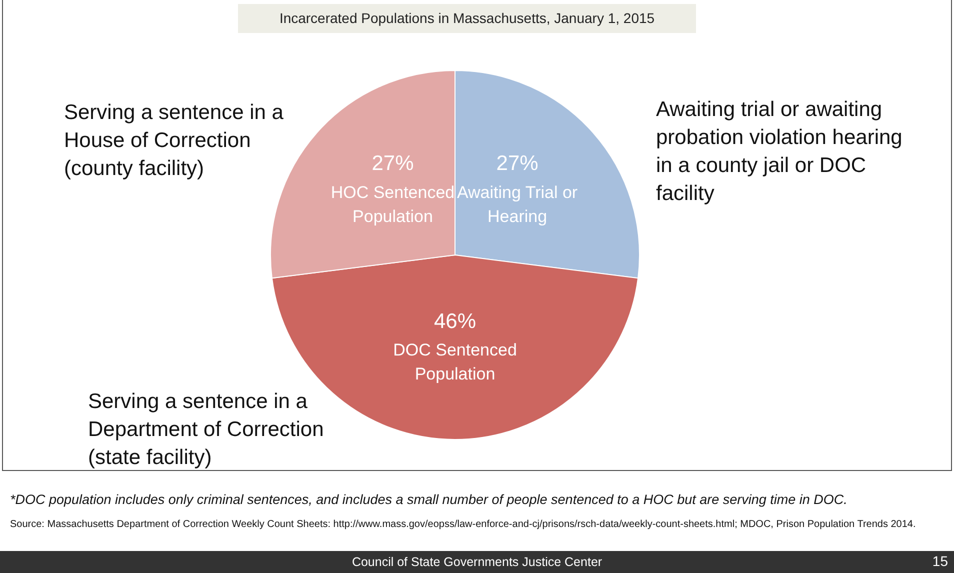 This screenshot has width=954, height=573. What do you see at coordinates (780, 152) in the screenshot?
I see `text: Awaiting trial or awaiting probation violation hearing in a county jail or DOC facility` at bounding box center [780, 152].